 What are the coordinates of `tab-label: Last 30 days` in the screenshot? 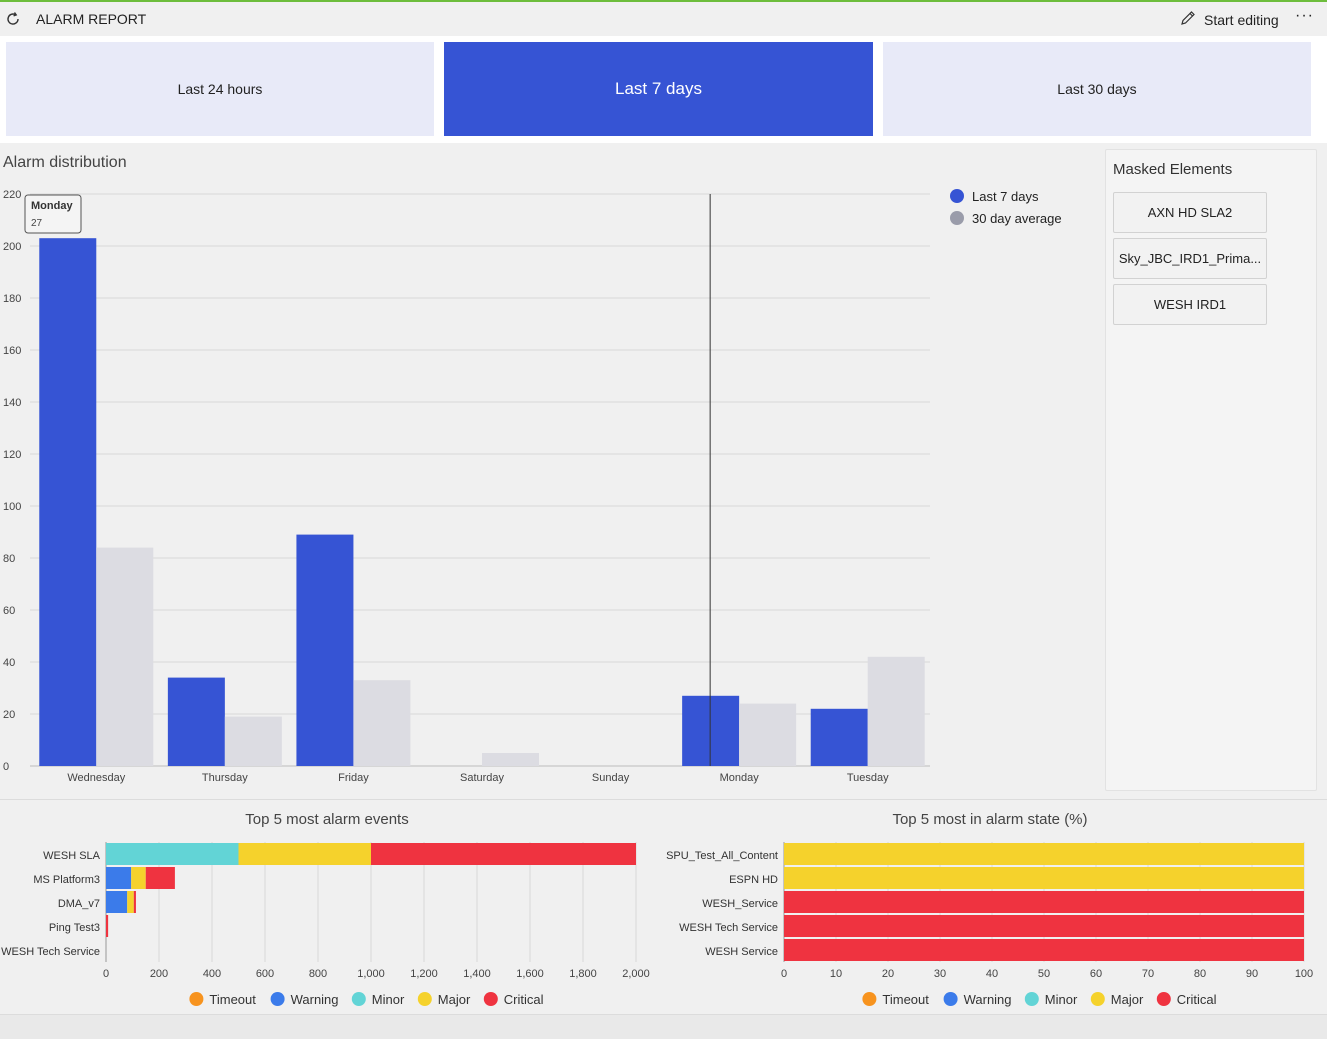 It's located at (1097, 89).